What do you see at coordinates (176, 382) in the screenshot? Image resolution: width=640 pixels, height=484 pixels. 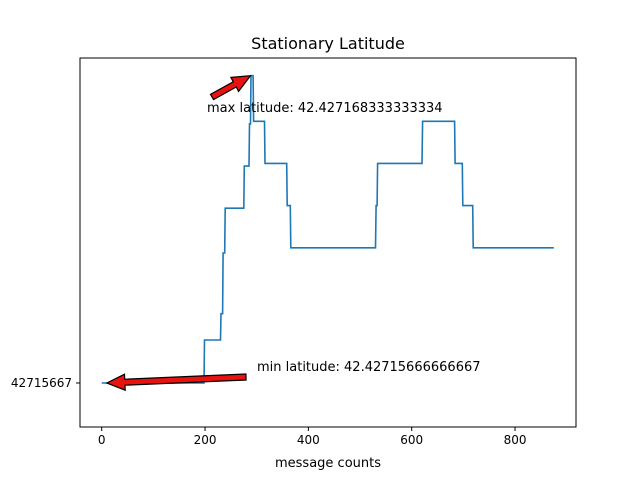 I see `min-arrow` at bounding box center [176, 382].